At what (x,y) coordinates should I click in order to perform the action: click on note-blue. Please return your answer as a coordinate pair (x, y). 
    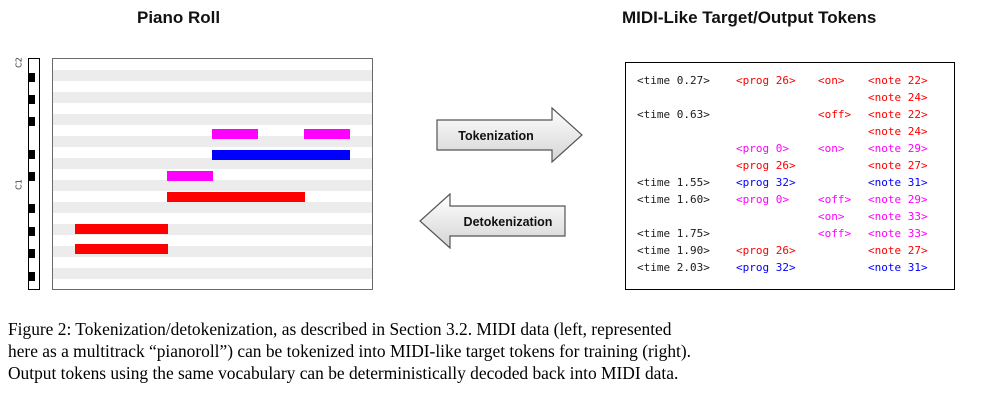
    Looking at the image, I should click on (281, 155).